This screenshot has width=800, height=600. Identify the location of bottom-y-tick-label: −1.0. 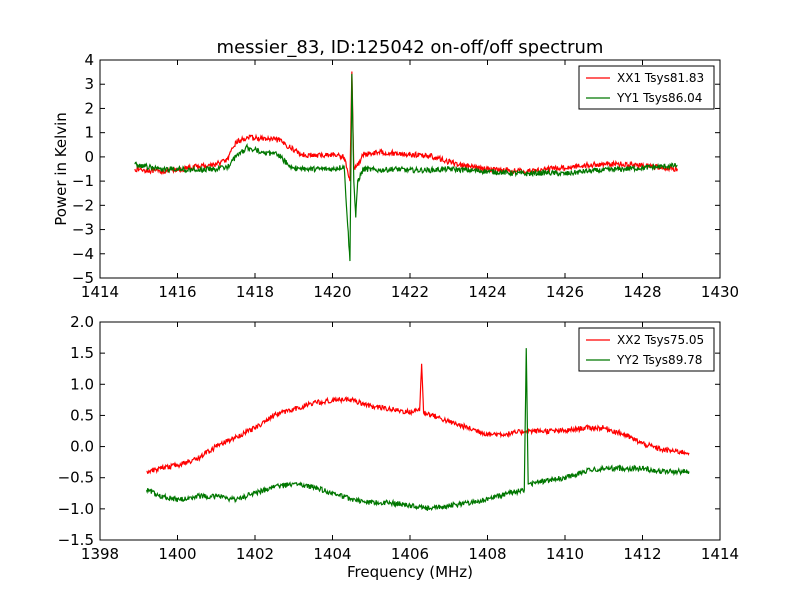
(76, 509).